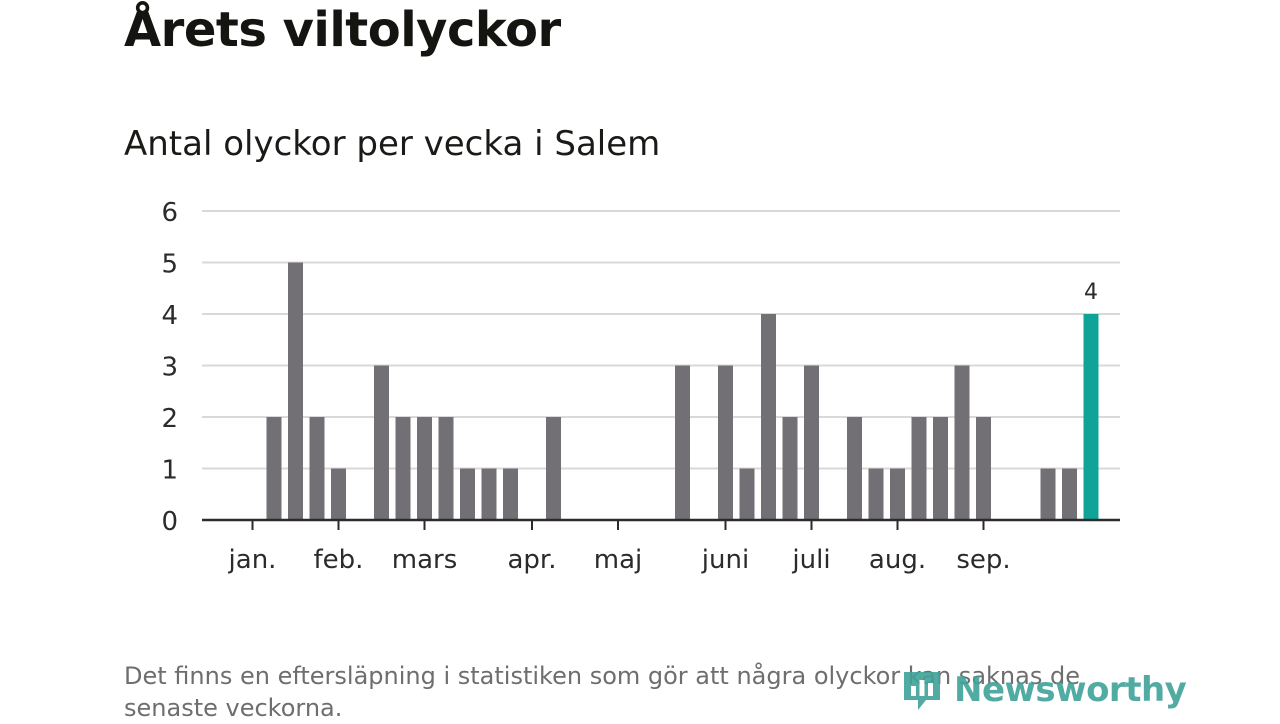  I want to click on chart-subtitle: Antal olyckor per vecka i Salem, so click(392, 144).